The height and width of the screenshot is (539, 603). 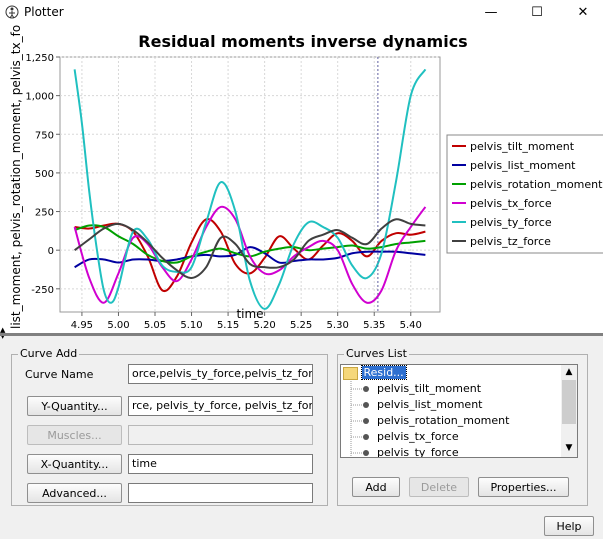 I want to click on scroll-up-icon: ▲, so click(x=569, y=372).